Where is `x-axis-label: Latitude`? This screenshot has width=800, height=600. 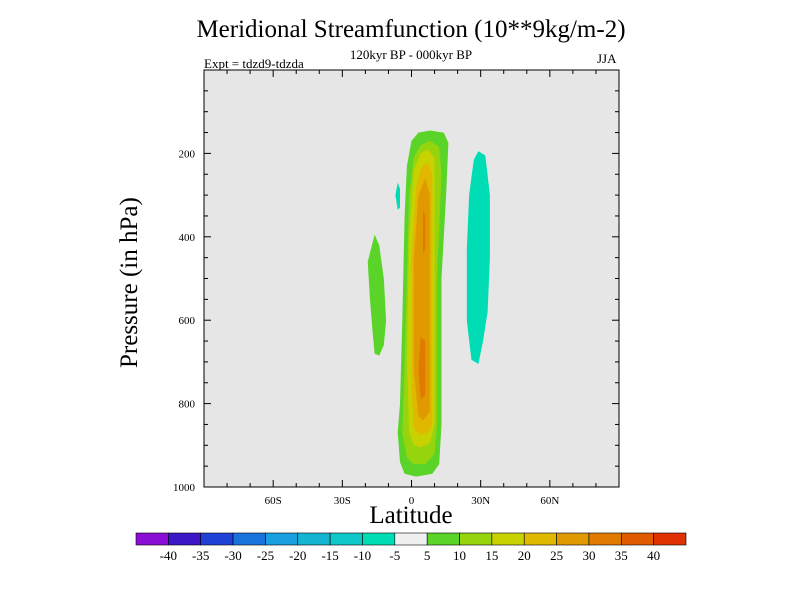
x-axis-label: Latitude is located at coordinates (411, 515).